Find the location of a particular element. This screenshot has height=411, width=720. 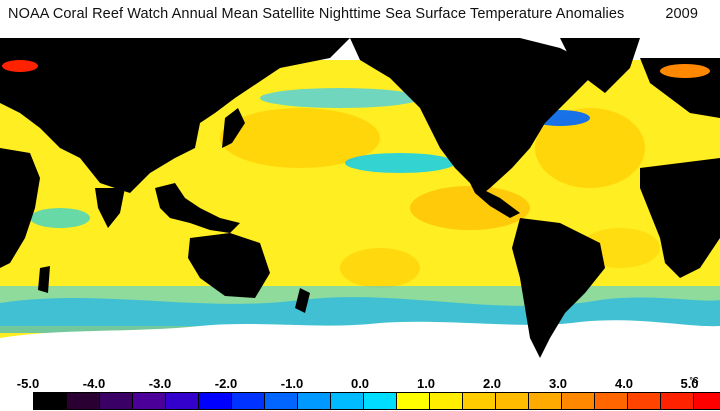

new-zealand-land is located at coordinates (302, 300).